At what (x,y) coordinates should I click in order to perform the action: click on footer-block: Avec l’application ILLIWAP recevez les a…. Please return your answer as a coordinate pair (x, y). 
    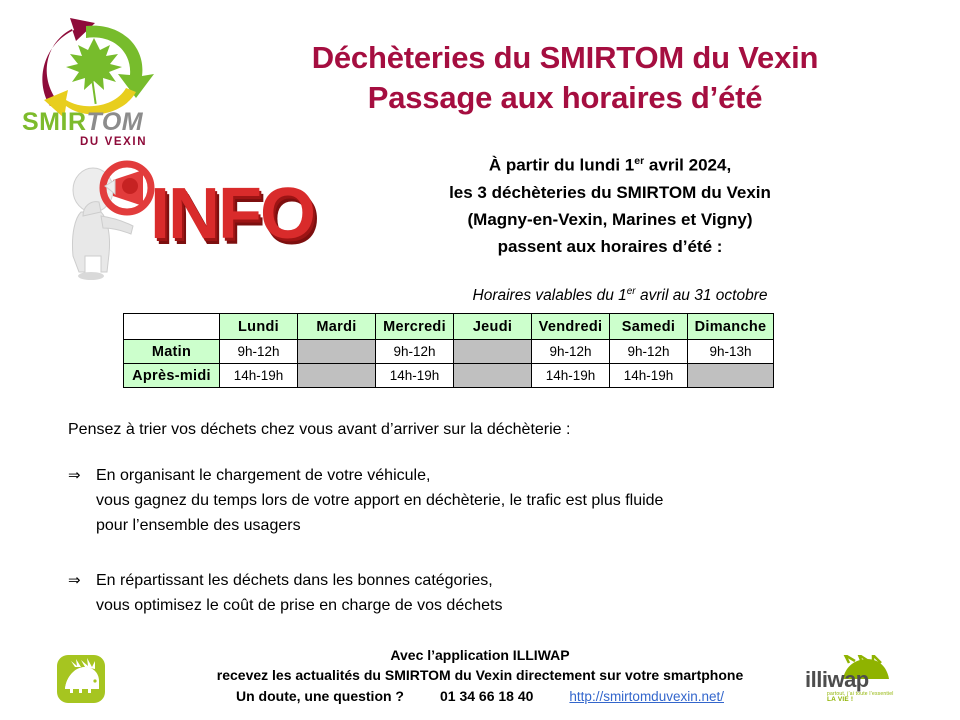
    Looking at the image, I should click on (480, 676).